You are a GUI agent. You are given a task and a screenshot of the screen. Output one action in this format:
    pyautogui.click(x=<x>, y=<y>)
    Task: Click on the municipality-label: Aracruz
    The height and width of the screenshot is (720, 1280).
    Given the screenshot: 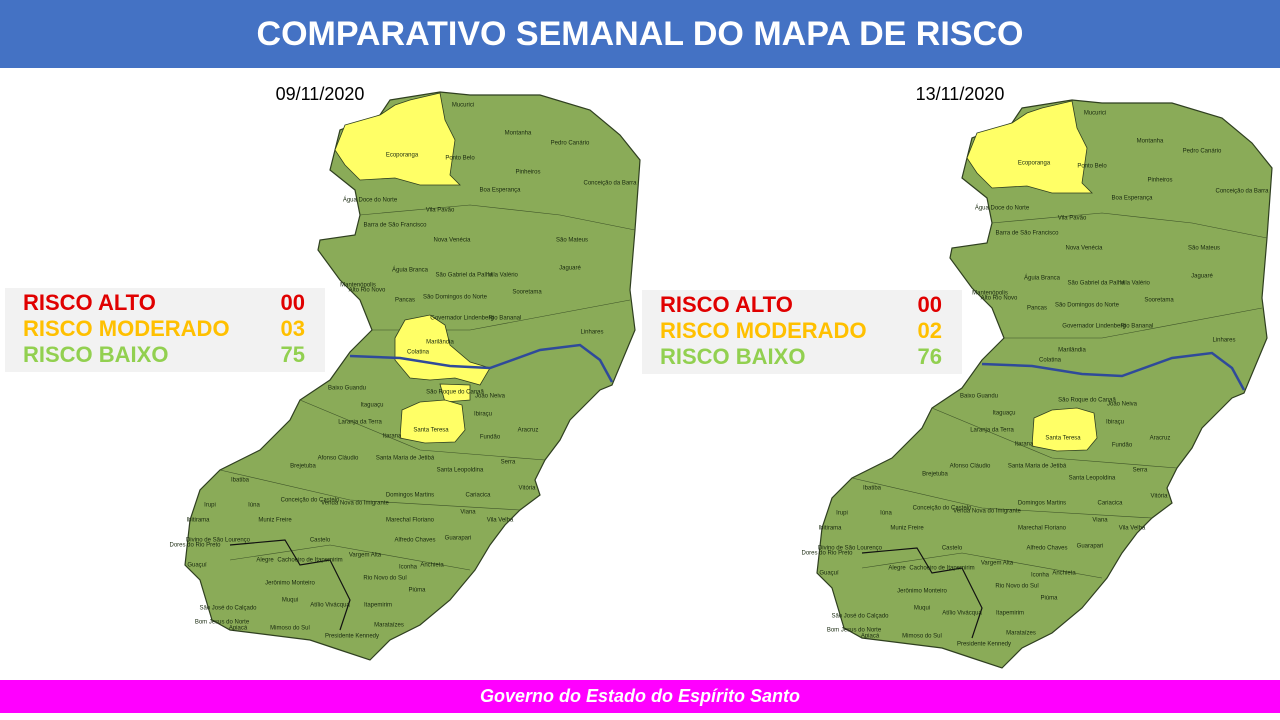 What is the action you would take?
    pyautogui.click(x=528, y=431)
    